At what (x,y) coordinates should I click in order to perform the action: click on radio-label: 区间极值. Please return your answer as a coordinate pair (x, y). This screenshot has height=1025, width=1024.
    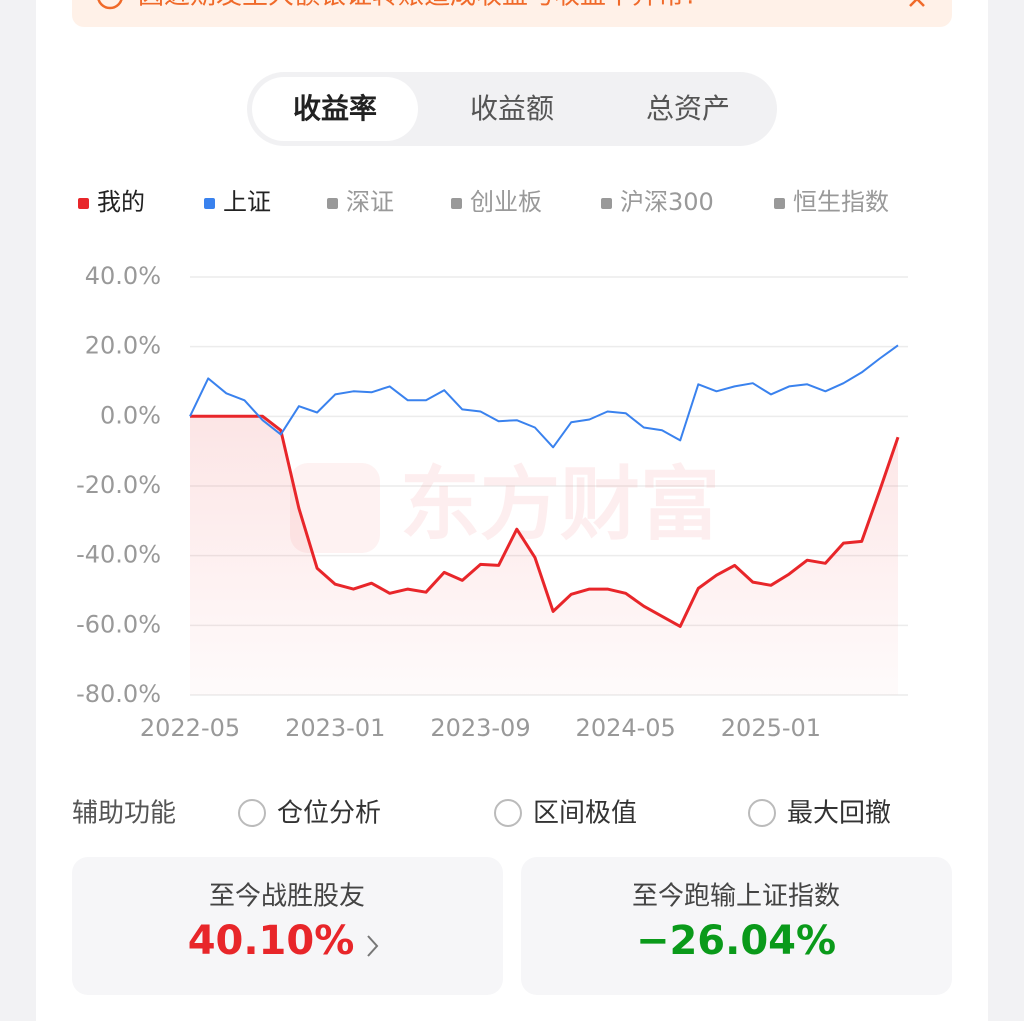
    Looking at the image, I should click on (585, 814).